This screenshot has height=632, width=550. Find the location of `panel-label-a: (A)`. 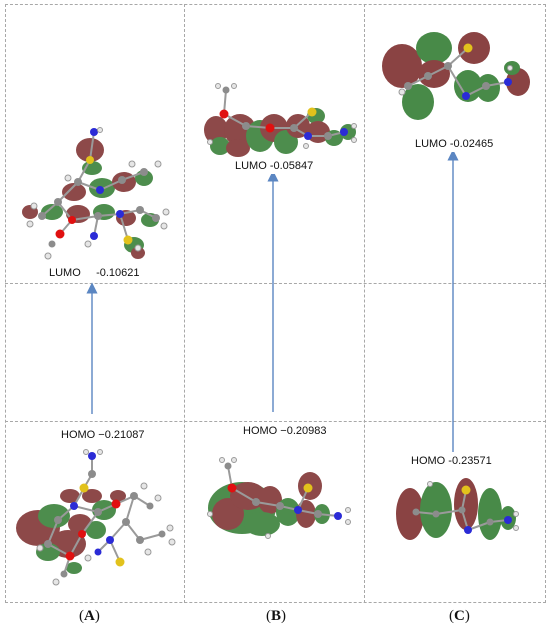

panel-label-a: (A) is located at coordinates (89, 616).